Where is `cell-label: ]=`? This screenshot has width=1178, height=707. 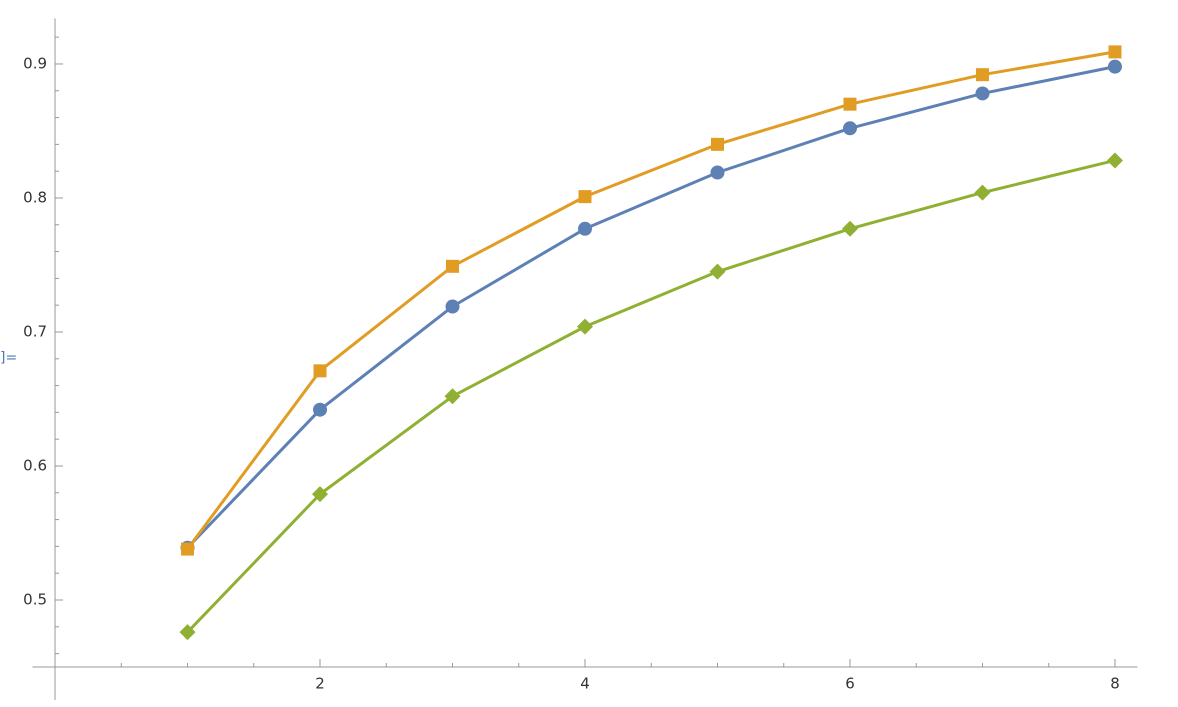
cell-label: ]= is located at coordinates (8, 358).